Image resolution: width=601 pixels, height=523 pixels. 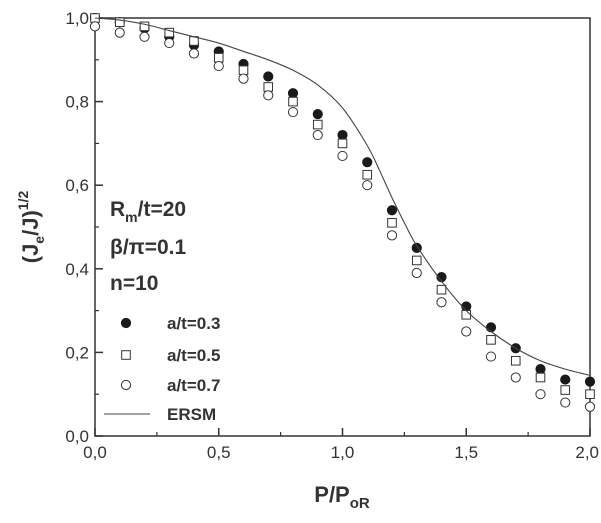 I want to click on legend-item: a/t=0.3, so click(x=170, y=323).